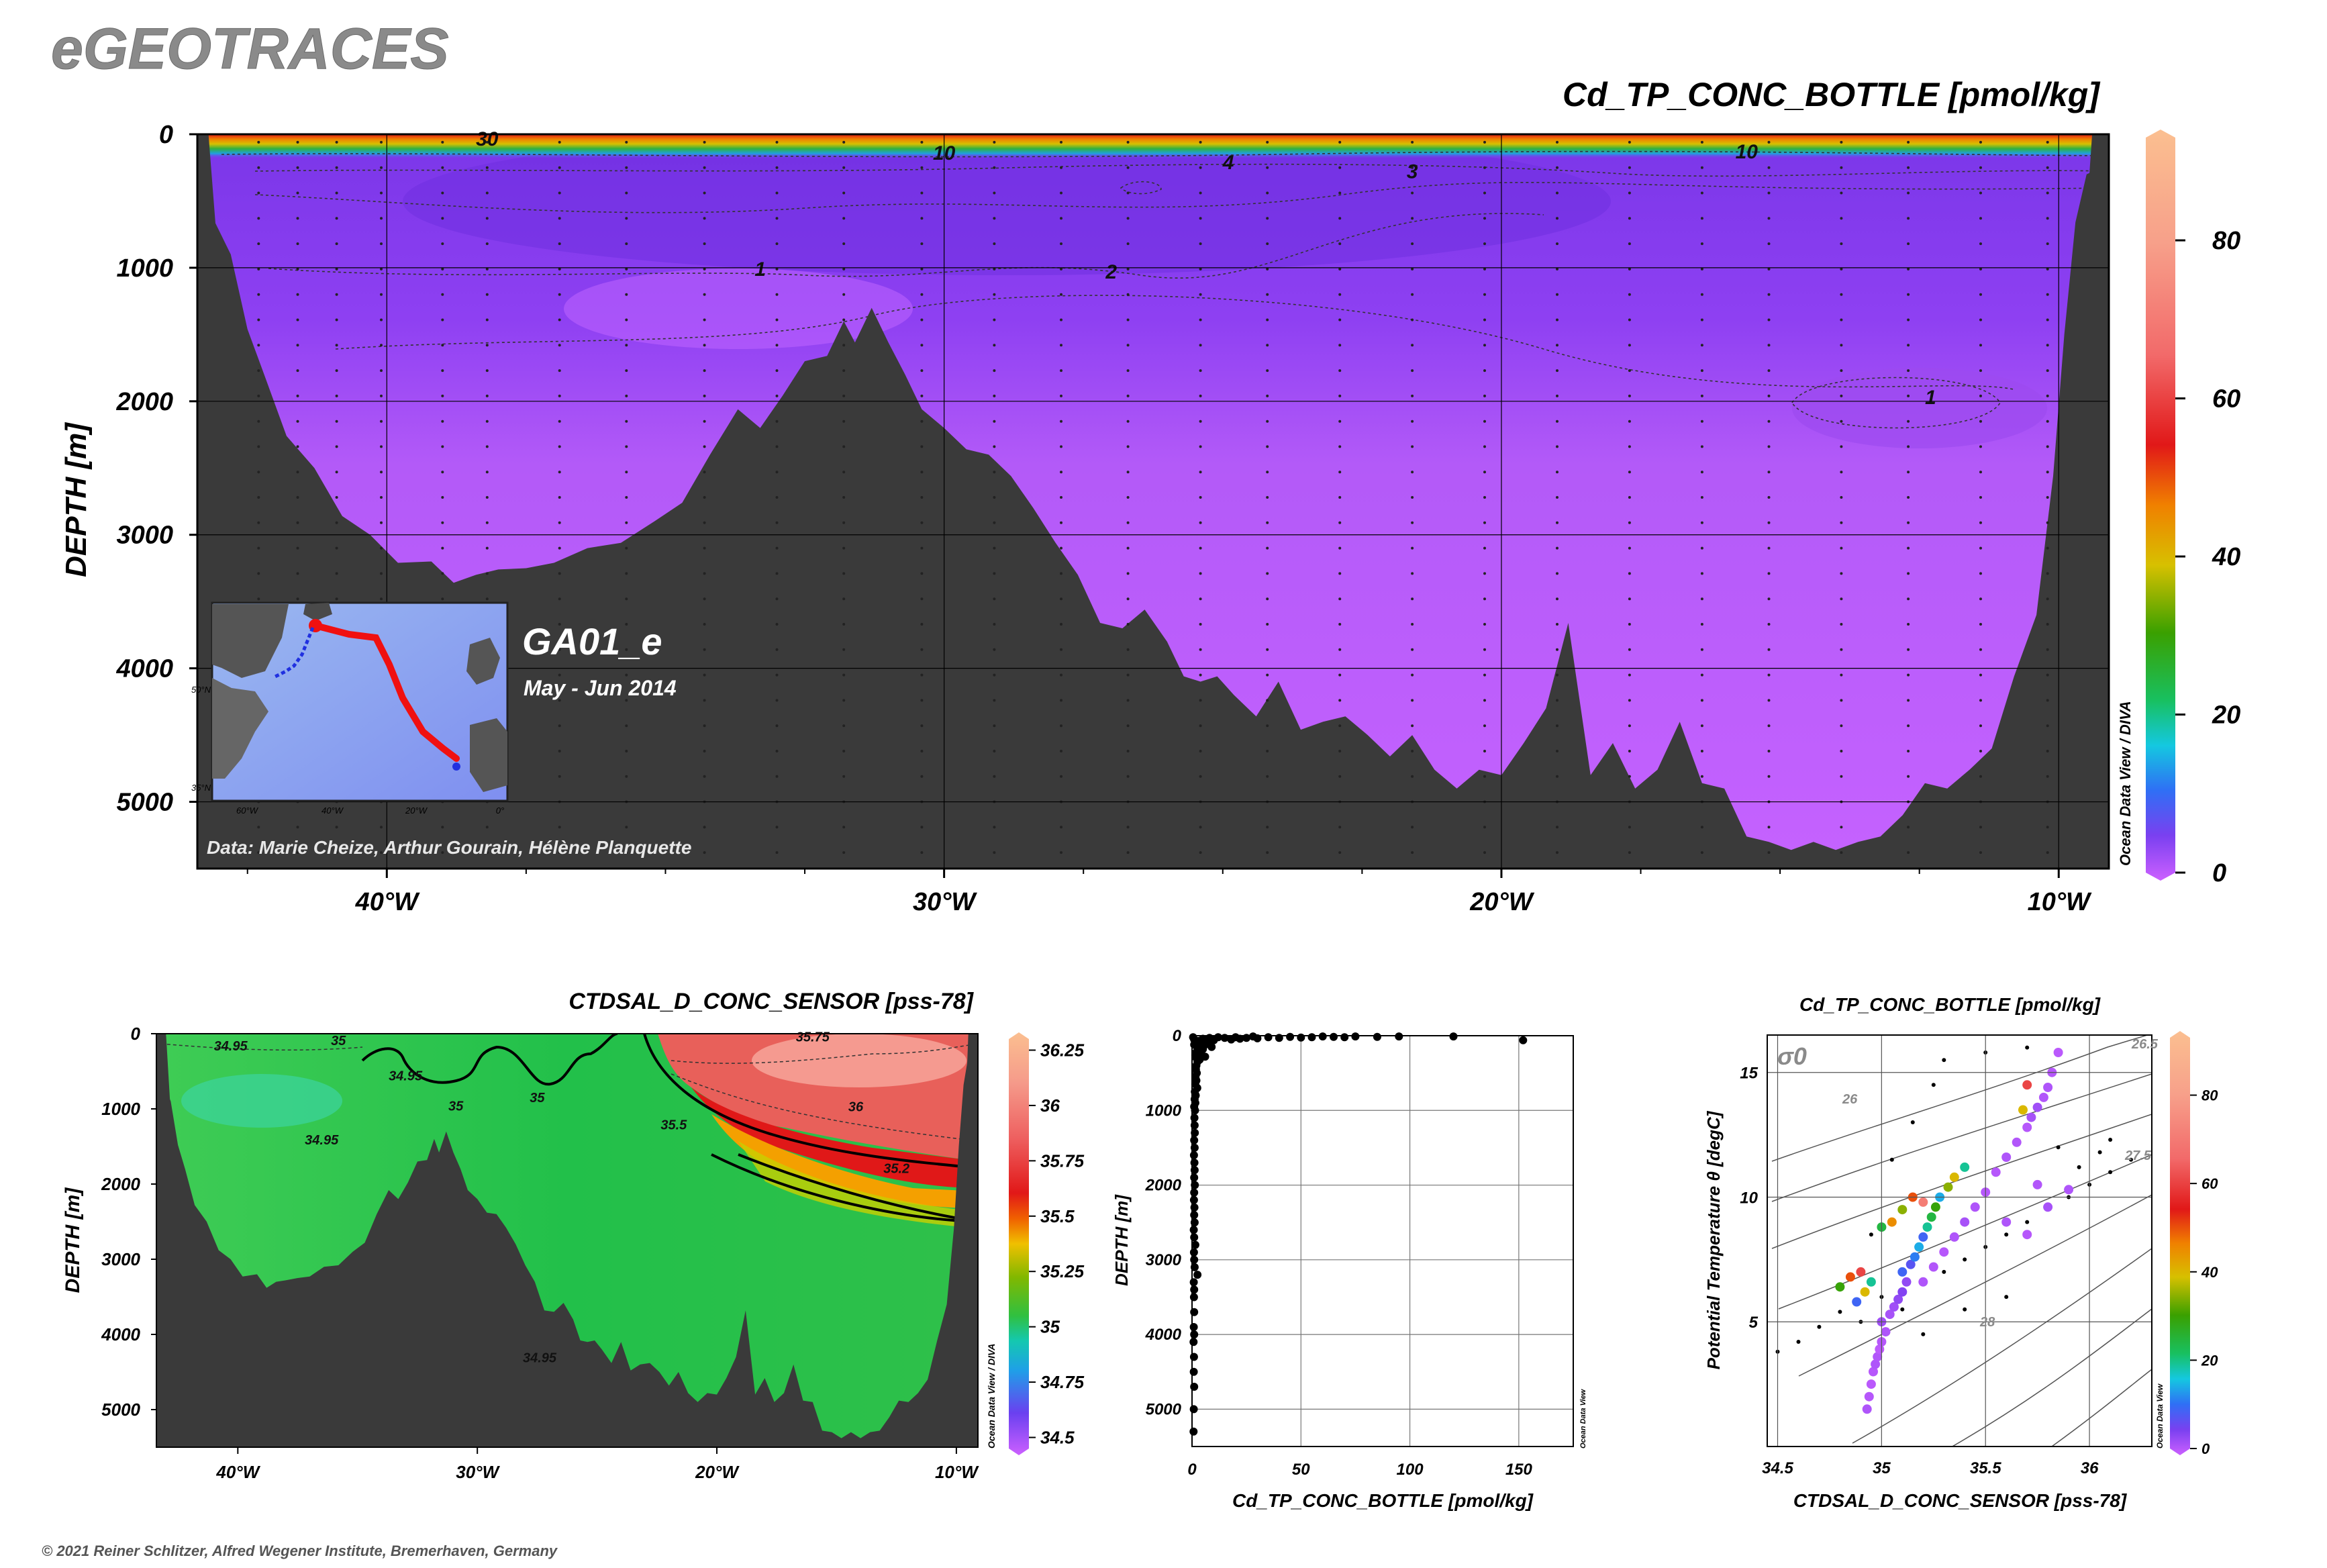 The image size is (2327, 1568). I want to click on western-shelf, so click(211, 241).